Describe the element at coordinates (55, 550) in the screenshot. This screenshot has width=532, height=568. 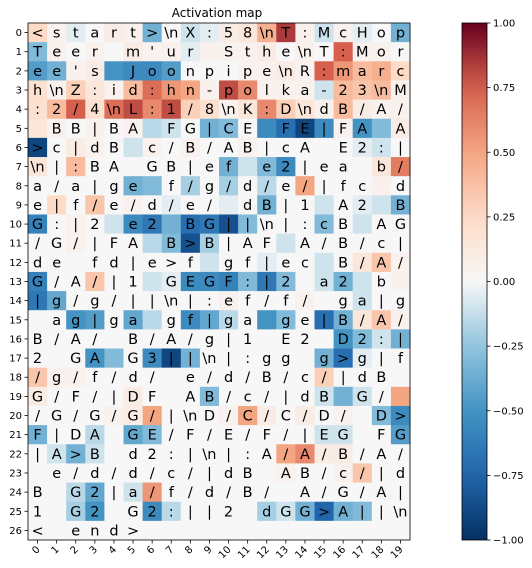
I see `x-tick-label: 1` at that location.